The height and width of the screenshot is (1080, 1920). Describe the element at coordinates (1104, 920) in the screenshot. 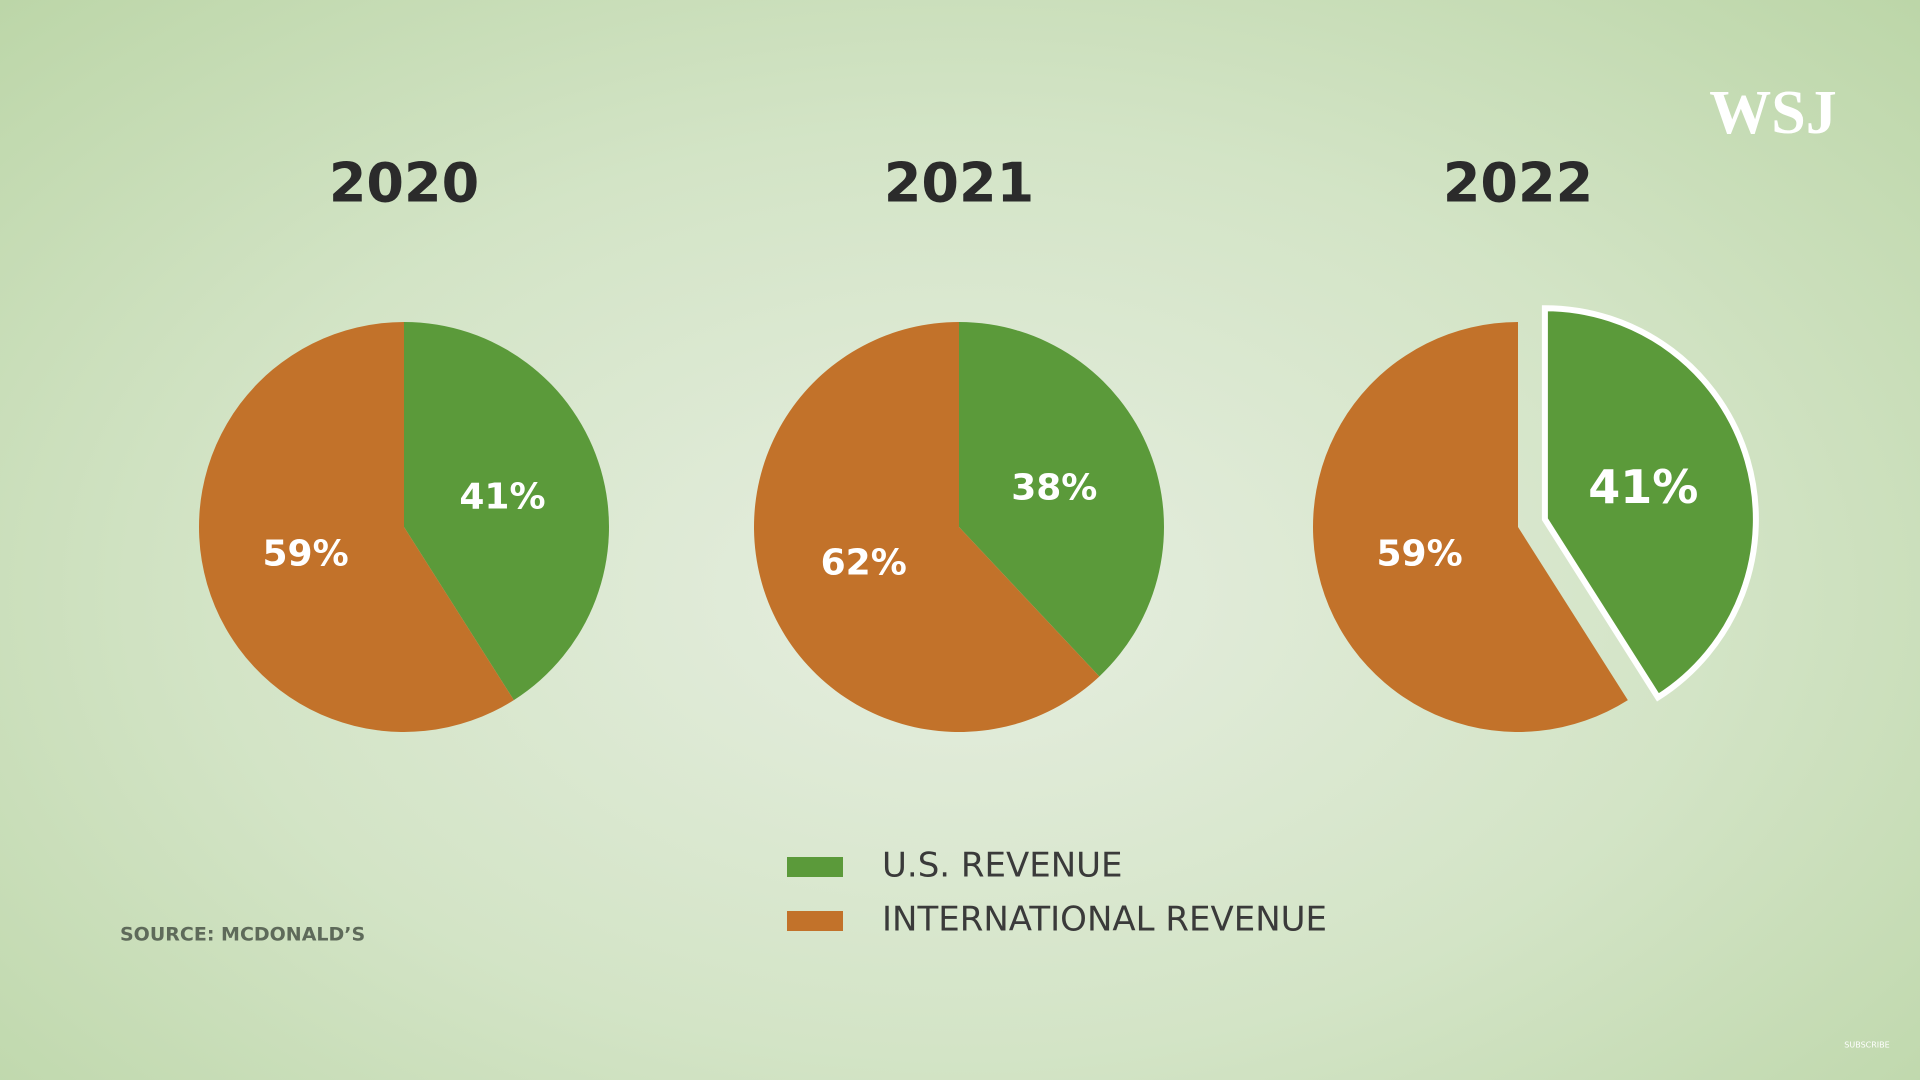

I see `legend-label: INTERNATIONAL REVENUE` at that location.